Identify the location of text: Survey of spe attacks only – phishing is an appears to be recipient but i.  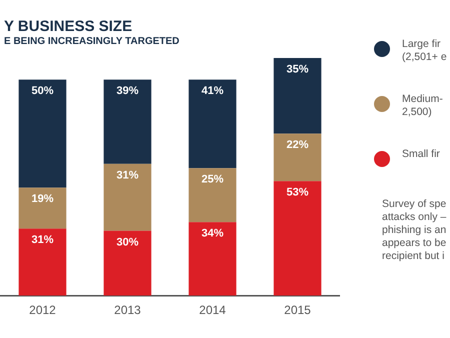
(415, 230).